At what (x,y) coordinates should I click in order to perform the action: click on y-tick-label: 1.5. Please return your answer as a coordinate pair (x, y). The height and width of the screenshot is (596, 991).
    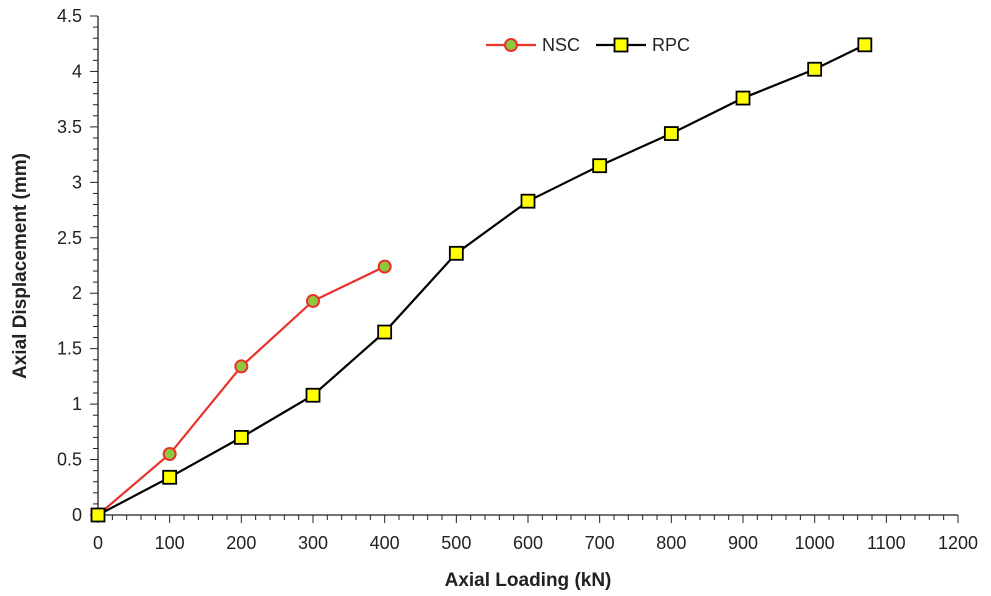
    Looking at the image, I should click on (69, 349).